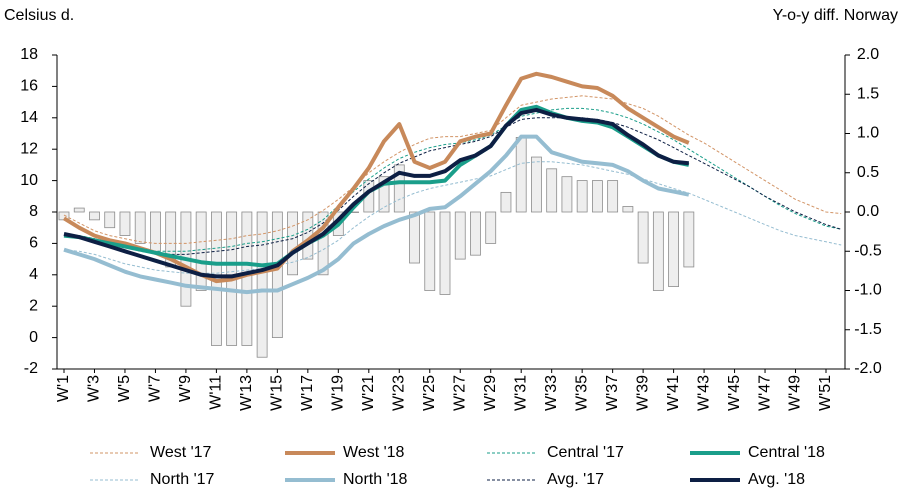 This screenshot has height=492, width=903. I want to click on legend-label: Avg. '17, so click(575, 479).